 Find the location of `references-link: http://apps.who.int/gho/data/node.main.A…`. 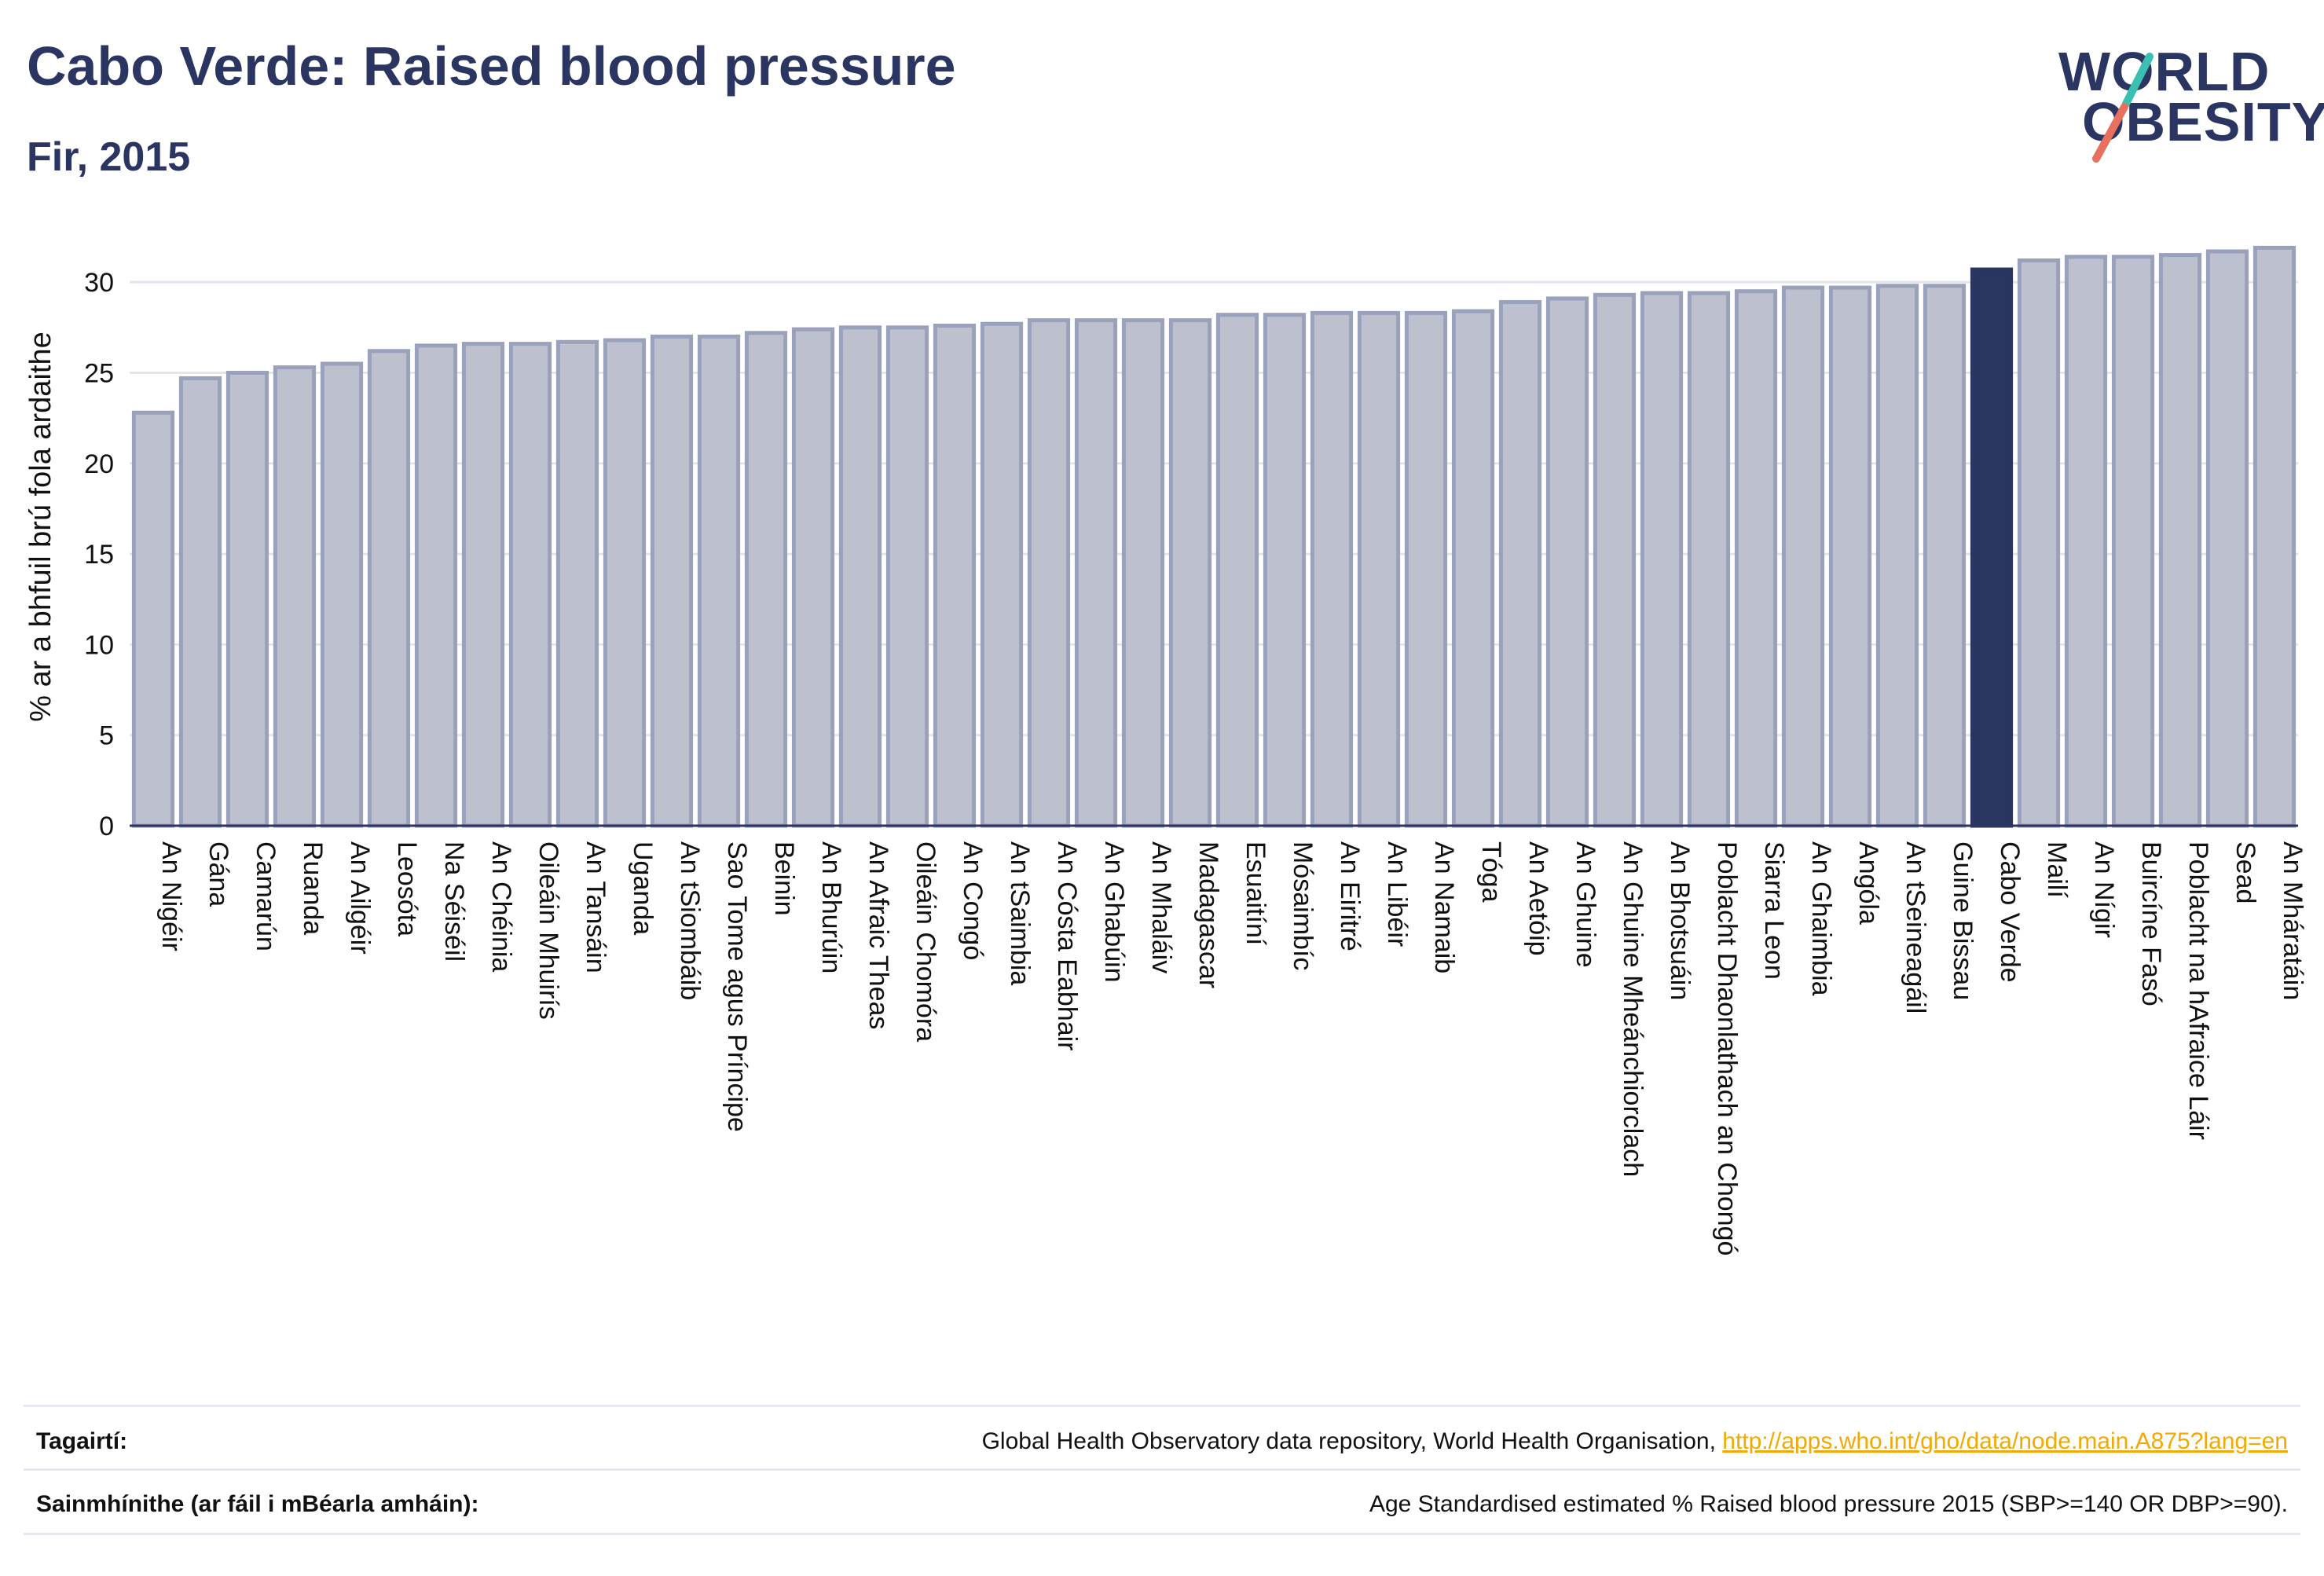

references-link: http://apps.who.int/gho/data/node.main.A… is located at coordinates (2005, 1441).